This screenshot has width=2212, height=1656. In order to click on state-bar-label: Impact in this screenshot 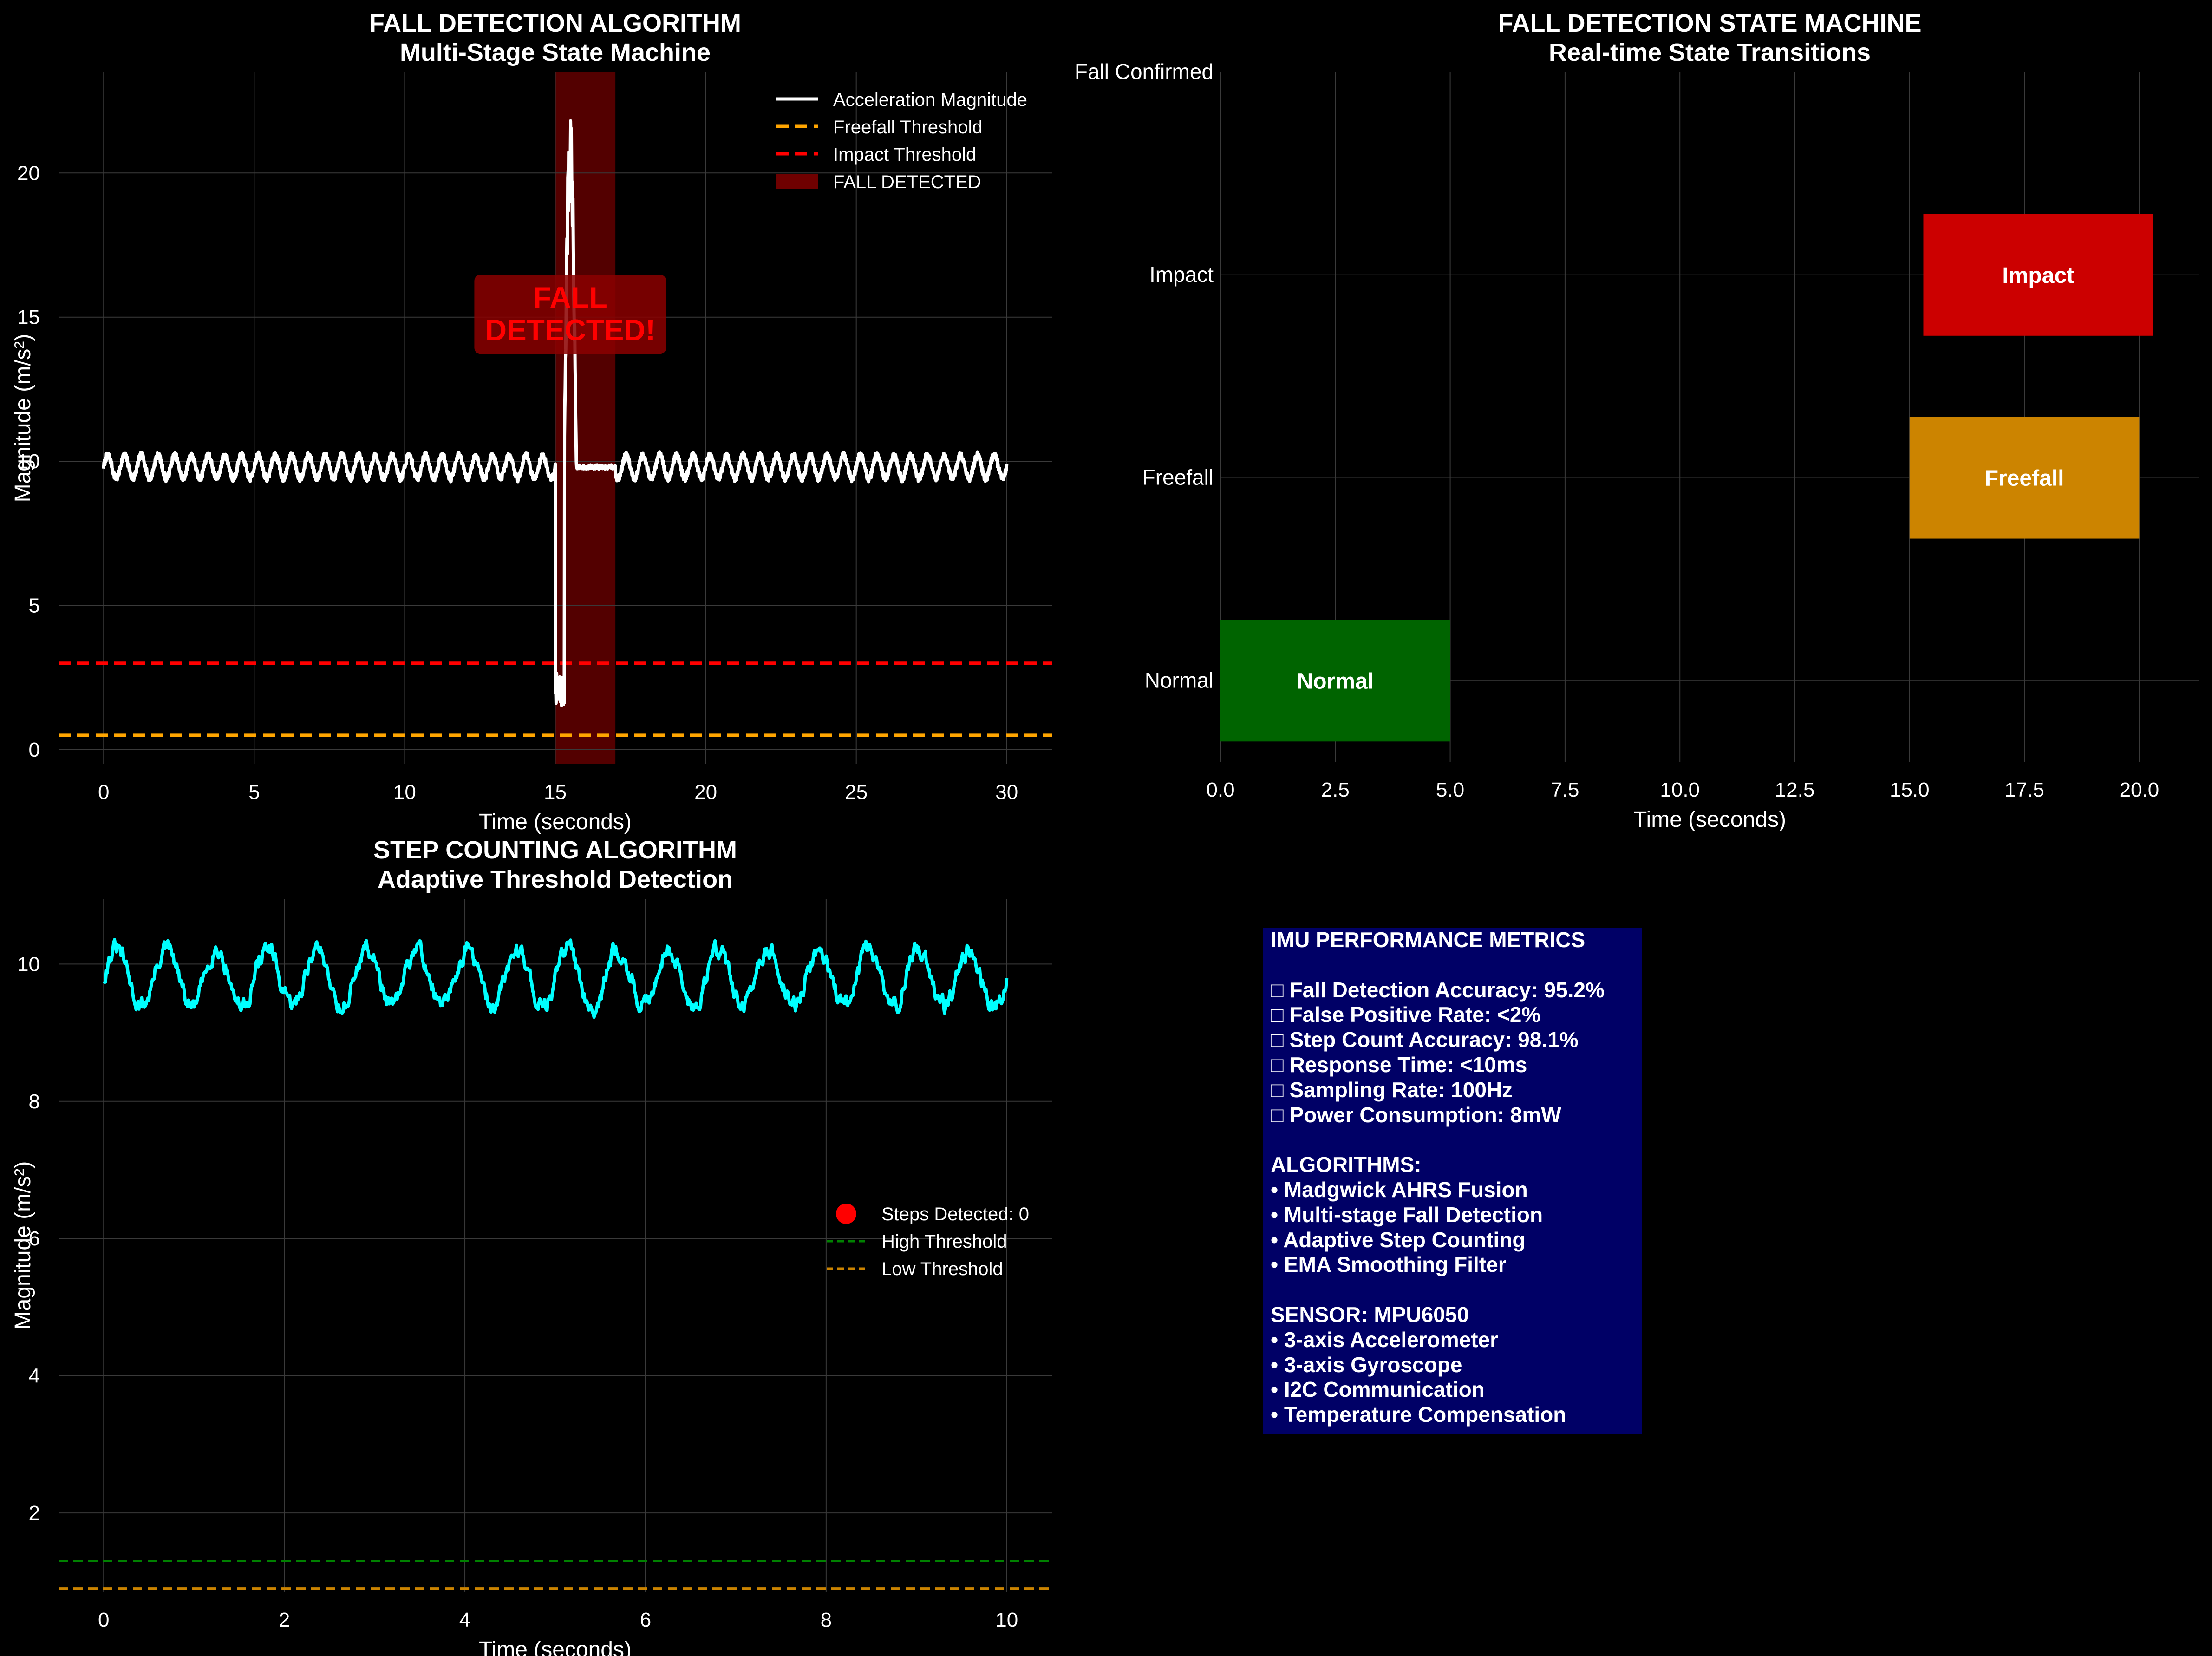, I will do `click(2038, 275)`.